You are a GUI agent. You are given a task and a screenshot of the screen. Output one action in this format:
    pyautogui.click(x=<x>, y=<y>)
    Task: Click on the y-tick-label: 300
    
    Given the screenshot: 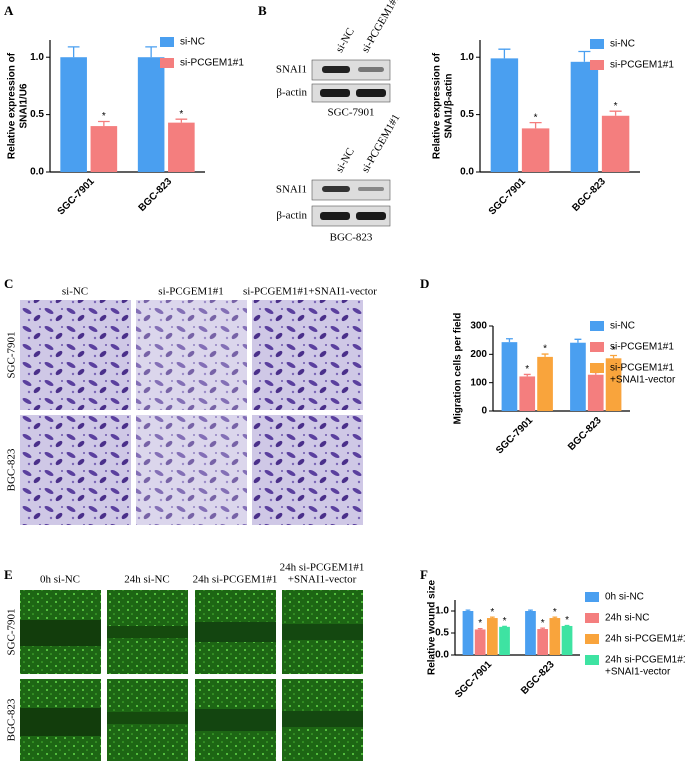 What is the action you would take?
    pyautogui.click(x=478, y=326)
    